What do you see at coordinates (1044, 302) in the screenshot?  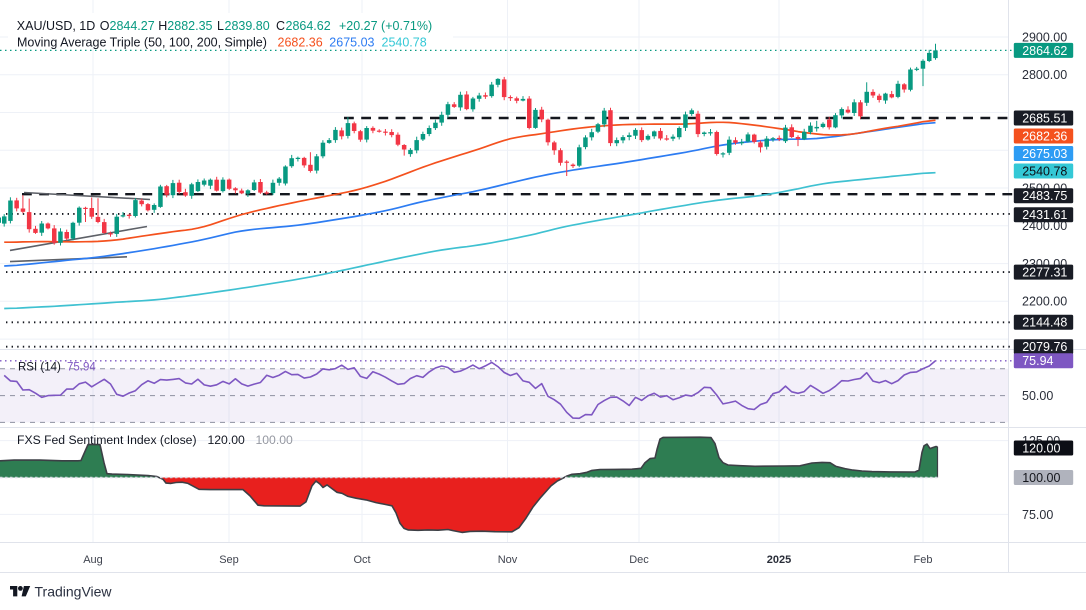 I see `svg-text: 2200.00` at bounding box center [1044, 302].